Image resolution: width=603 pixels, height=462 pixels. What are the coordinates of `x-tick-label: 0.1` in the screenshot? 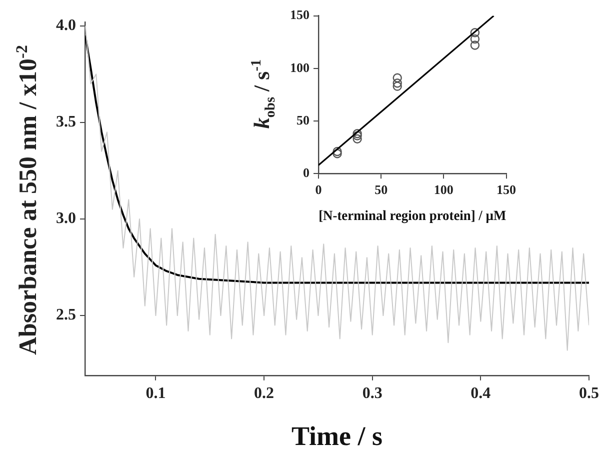 It's located at (156, 393).